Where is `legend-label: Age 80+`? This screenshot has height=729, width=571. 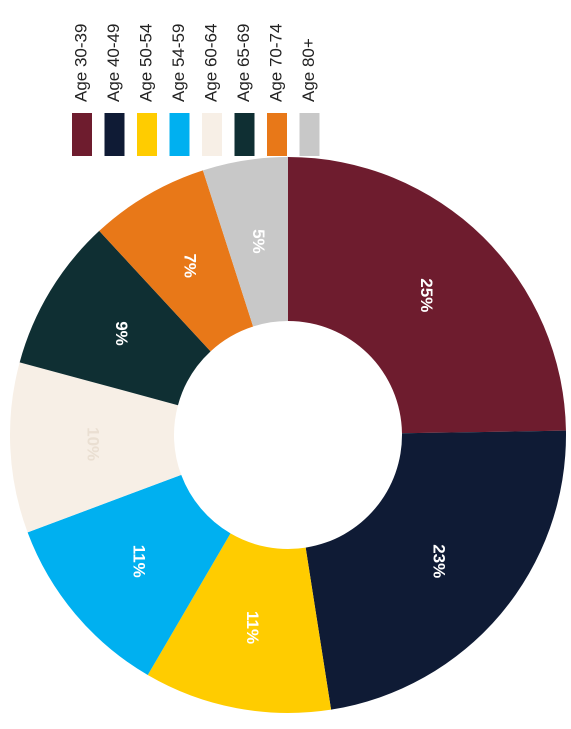 legend-label: Age 80+ is located at coordinates (308, 70).